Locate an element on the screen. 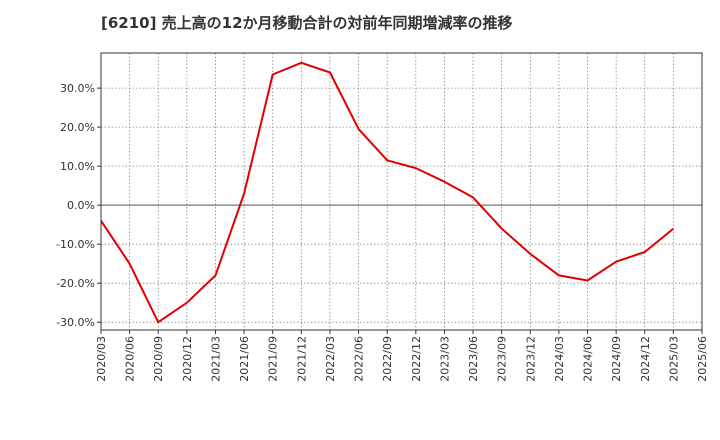 The height and width of the screenshot is (440, 720). x-tick-label: 2020/03 is located at coordinates (101, 359).